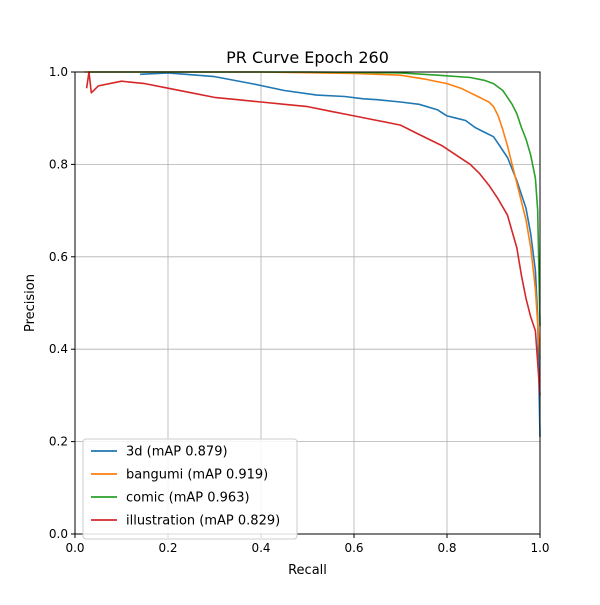  What do you see at coordinates (74, 548) in the screenshot?
I see `x-tick-label: 0.0` at bounding box center [74, 548].